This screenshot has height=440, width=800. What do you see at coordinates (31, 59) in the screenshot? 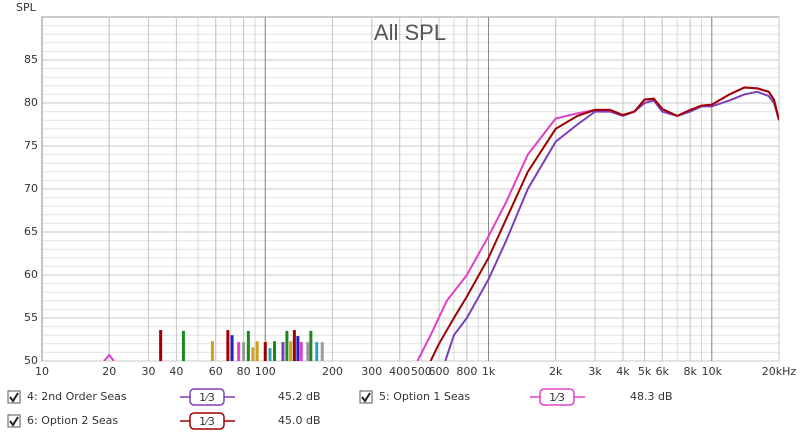
I see `y-tick-label: 85` at bounding box center [31, 59].